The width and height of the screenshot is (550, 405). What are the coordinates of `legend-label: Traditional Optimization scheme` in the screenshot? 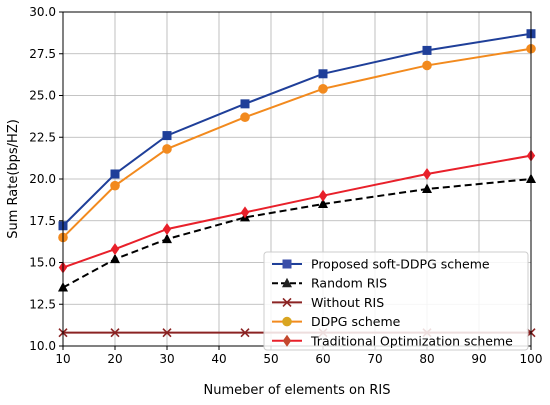 It's located at (411, 340).